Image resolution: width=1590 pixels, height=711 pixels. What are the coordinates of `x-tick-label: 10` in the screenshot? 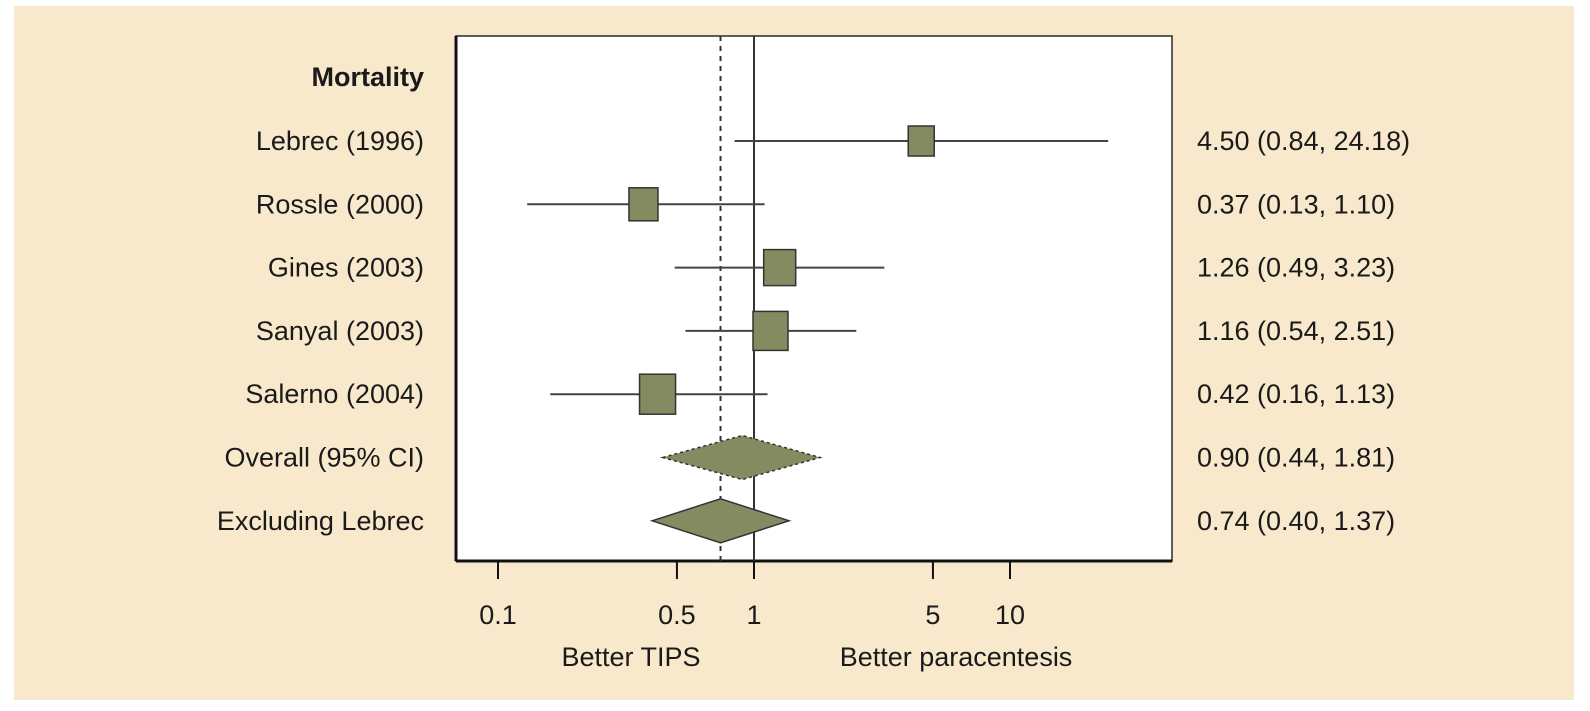 It's located at (1010, 615).